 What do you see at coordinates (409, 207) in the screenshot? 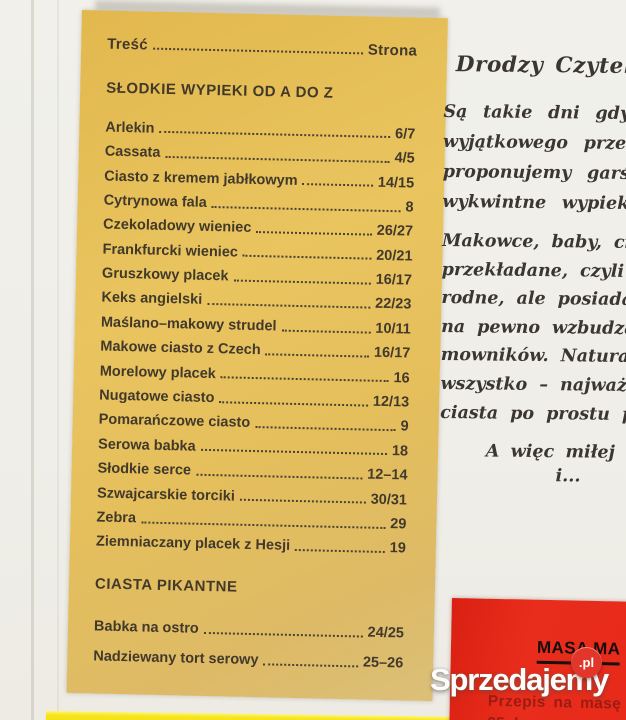
I see `toc-entry-page-number: 8` at bounding box center [409, 207].